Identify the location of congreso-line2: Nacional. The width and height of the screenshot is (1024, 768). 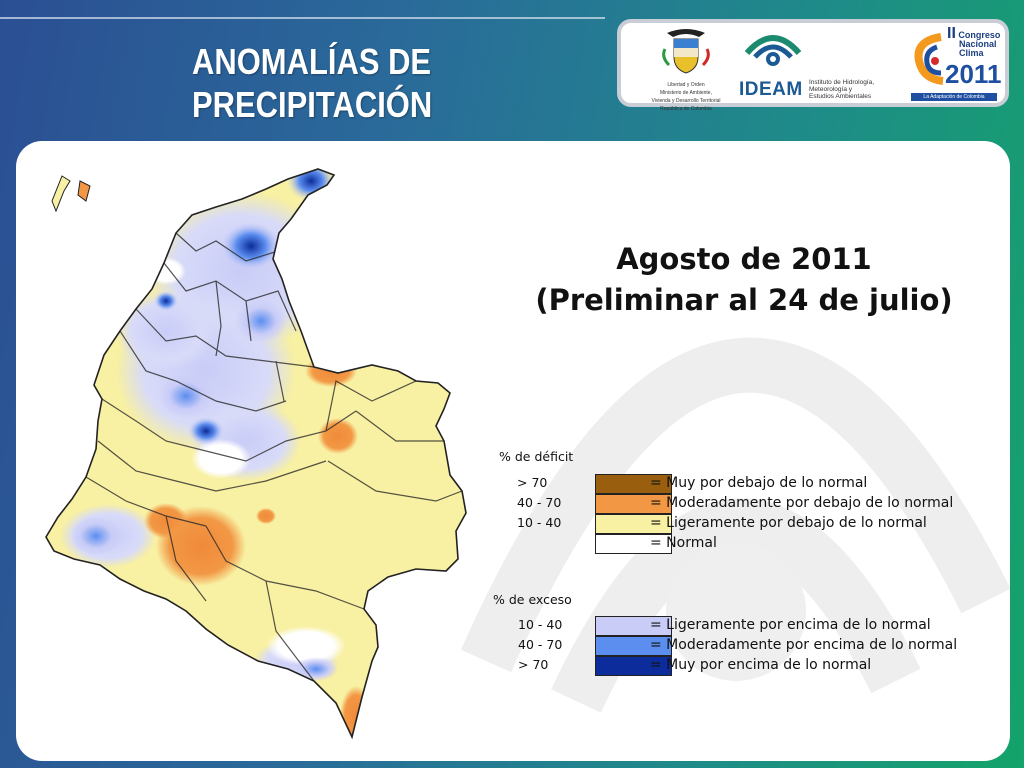
(978, 44).